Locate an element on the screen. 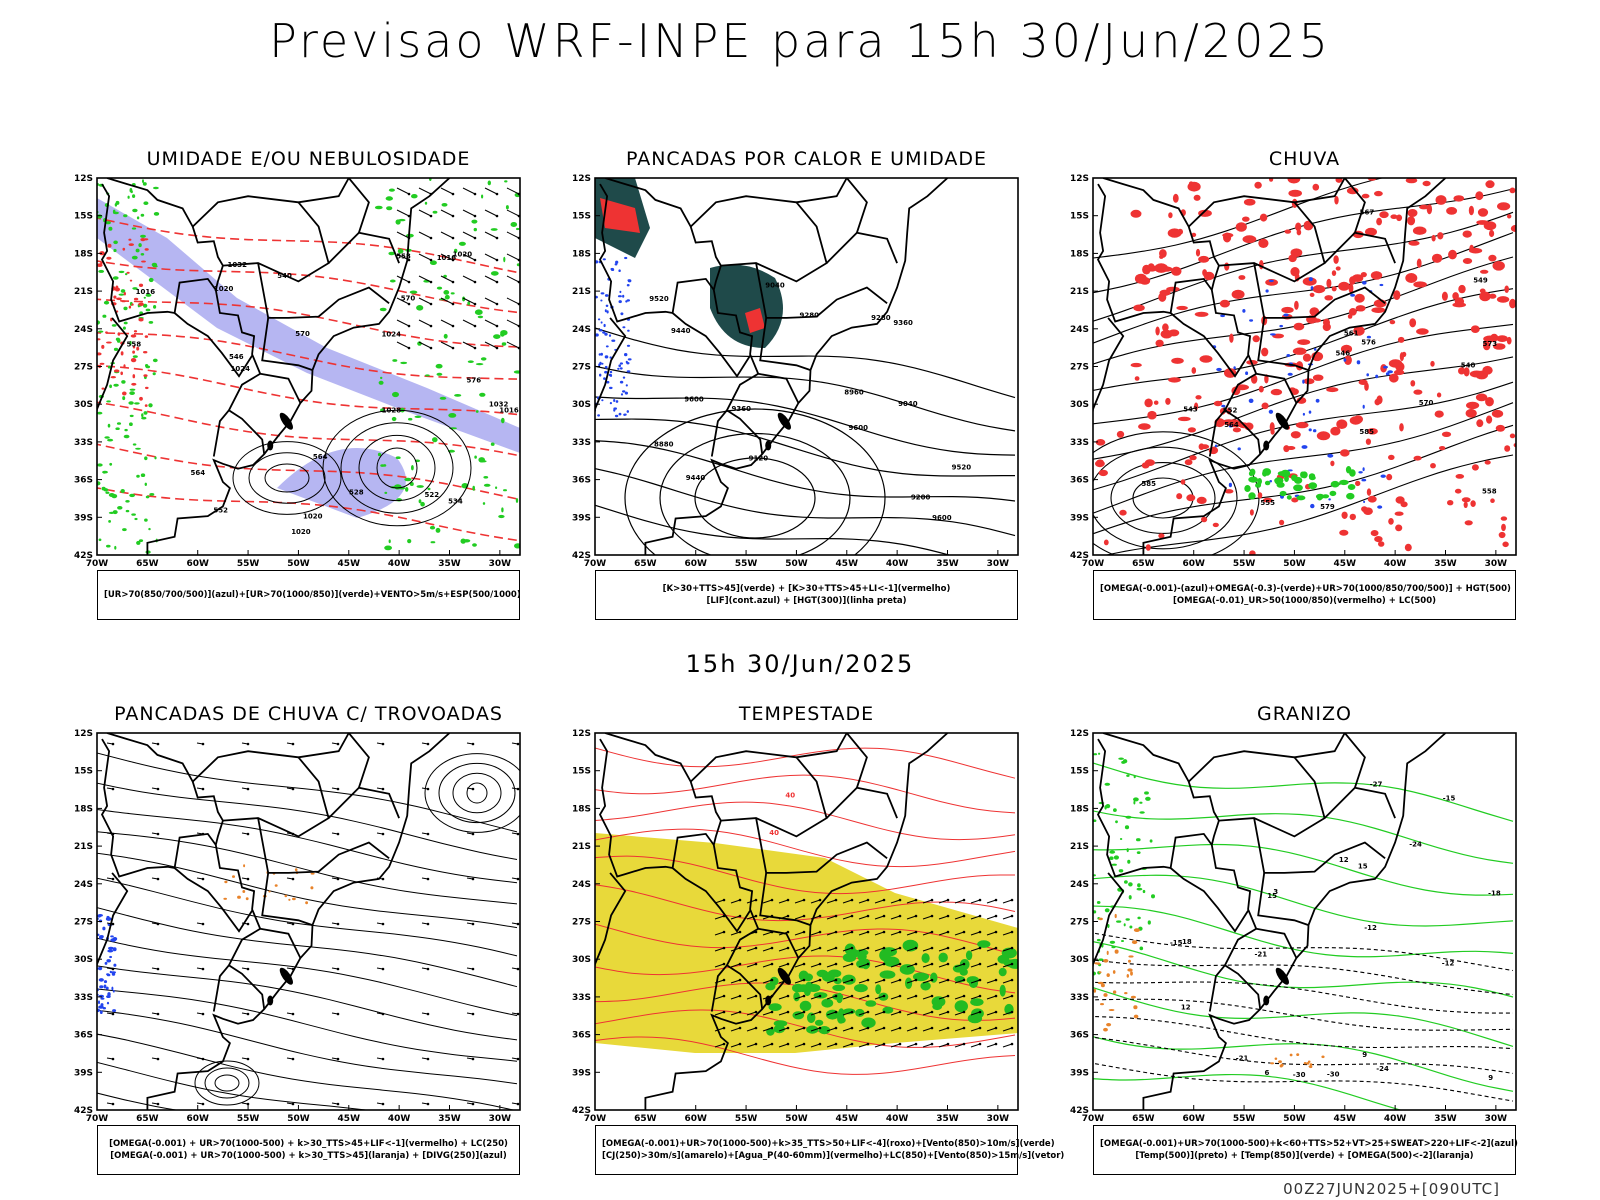  lat-tick-label: 18S is located at coordinates (1079, 809).